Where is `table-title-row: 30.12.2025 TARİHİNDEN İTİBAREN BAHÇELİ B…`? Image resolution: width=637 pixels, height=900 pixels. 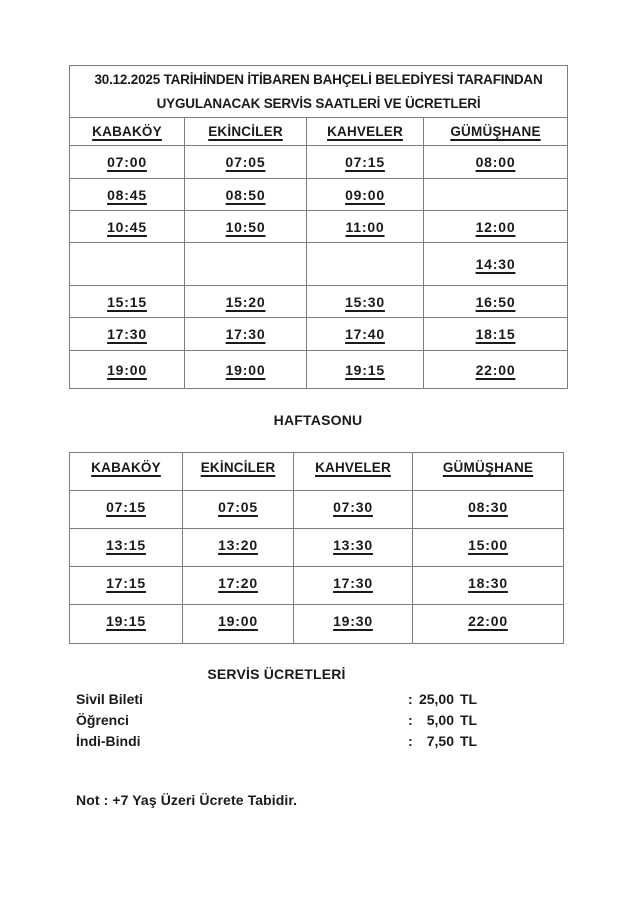 table-title-row: 30.12.2025 TARİHİNDEN İTİBAREN BAHÇELİ B… is located at coordinates (318, 91).